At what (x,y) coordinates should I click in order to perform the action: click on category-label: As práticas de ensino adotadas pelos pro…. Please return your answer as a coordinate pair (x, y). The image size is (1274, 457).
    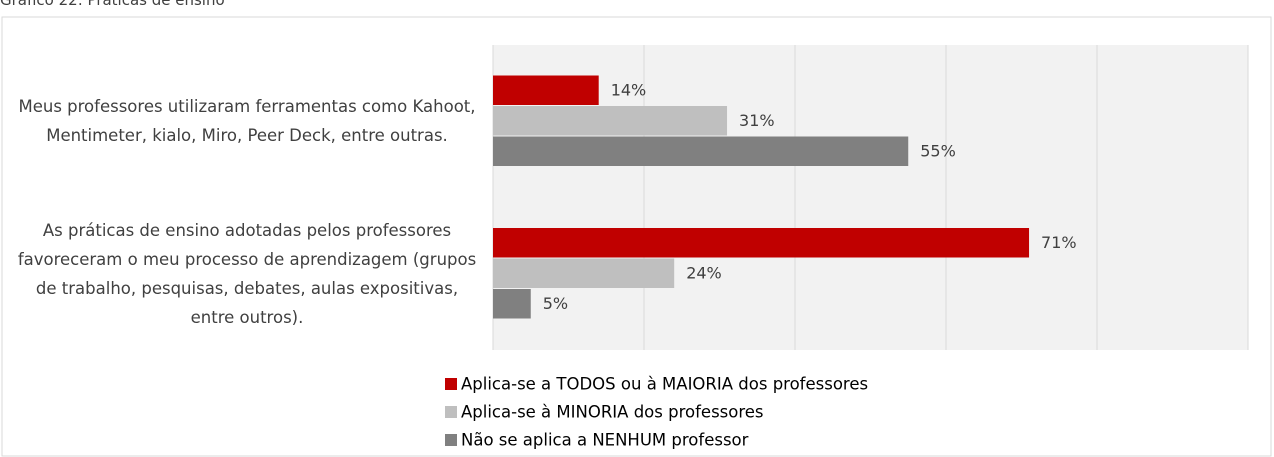
    Looking at the image, I should click on (247, 273).